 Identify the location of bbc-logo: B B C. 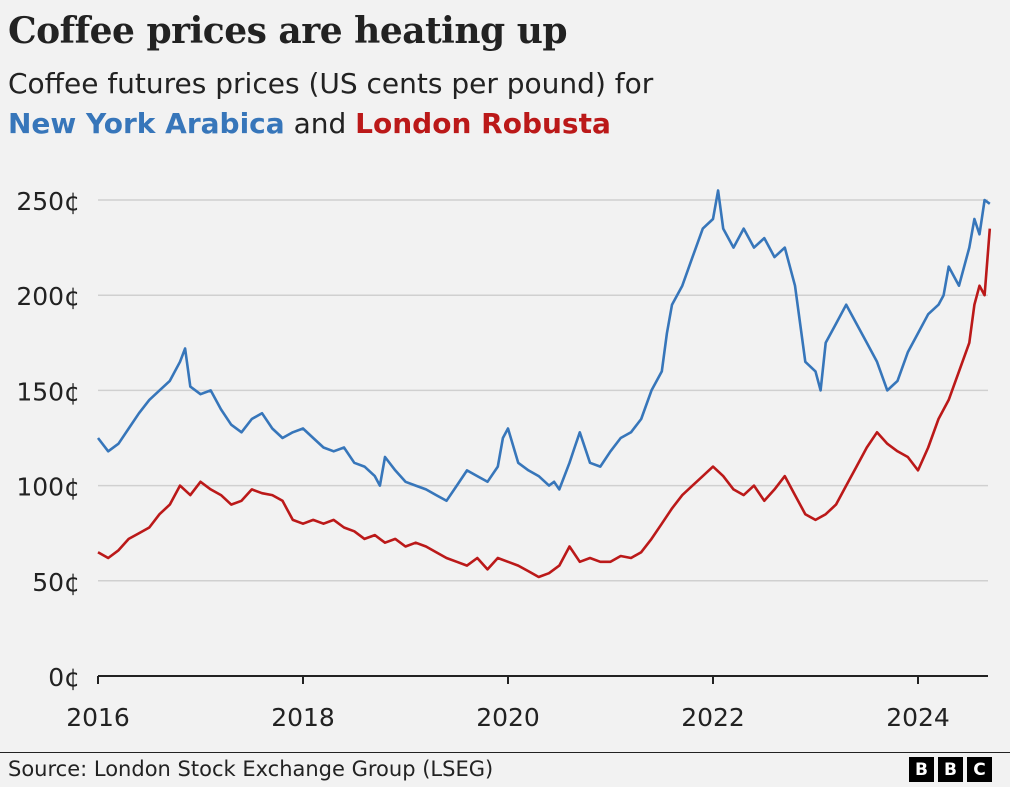
(950, 769).